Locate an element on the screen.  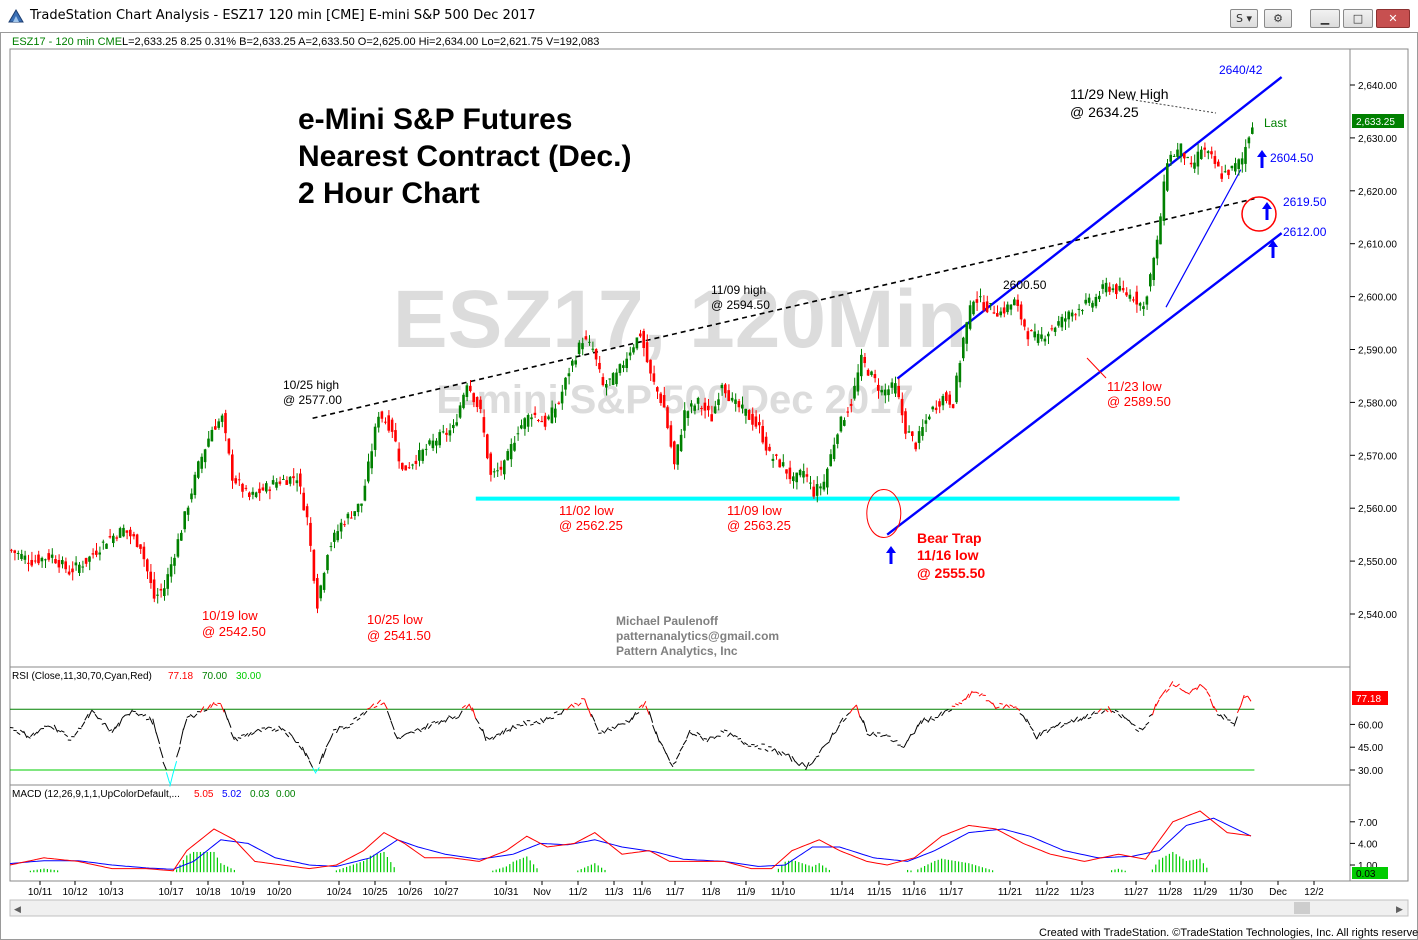
scroll-left-icon: ◀ is located at coordinates (17, 909).